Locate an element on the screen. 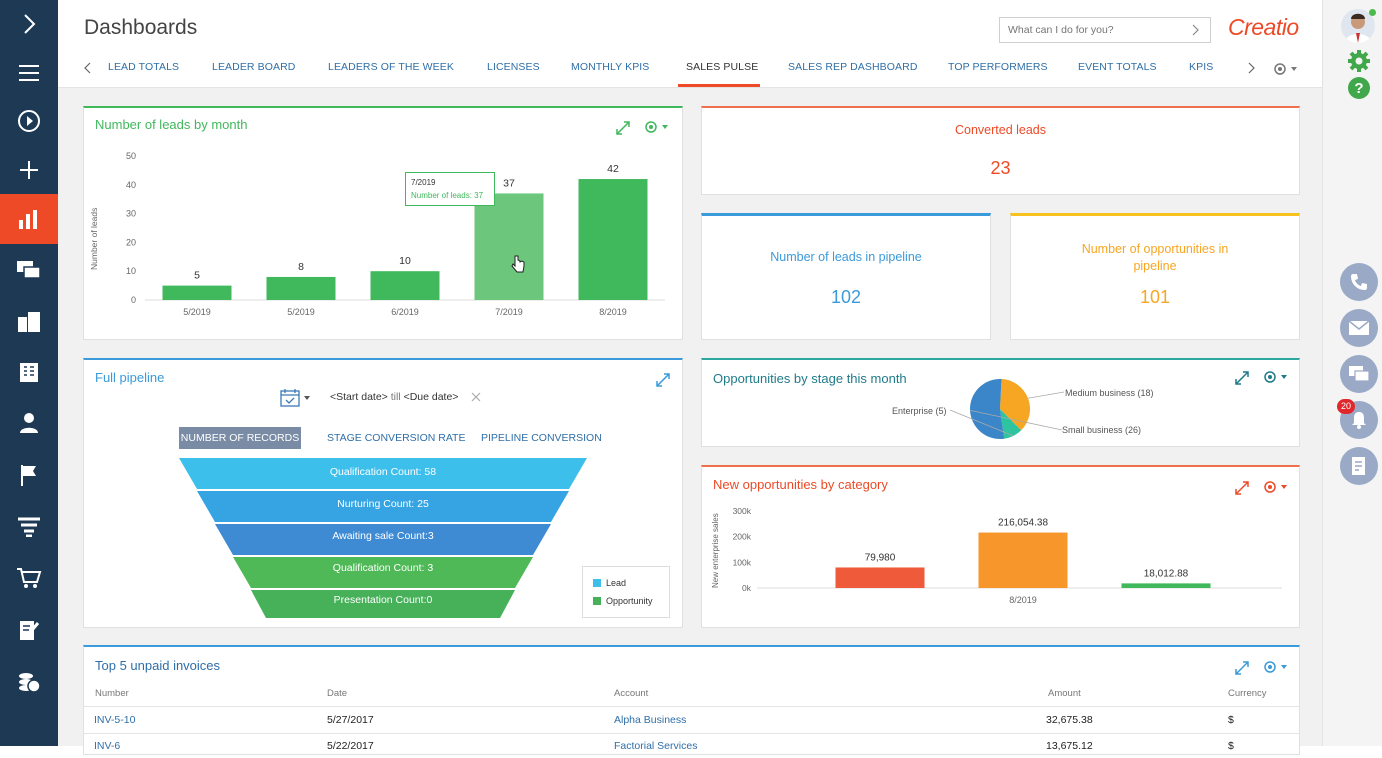 This screenshot has height=758, width=1382. legend-lead: Lead is located at coordinates (616, 583).